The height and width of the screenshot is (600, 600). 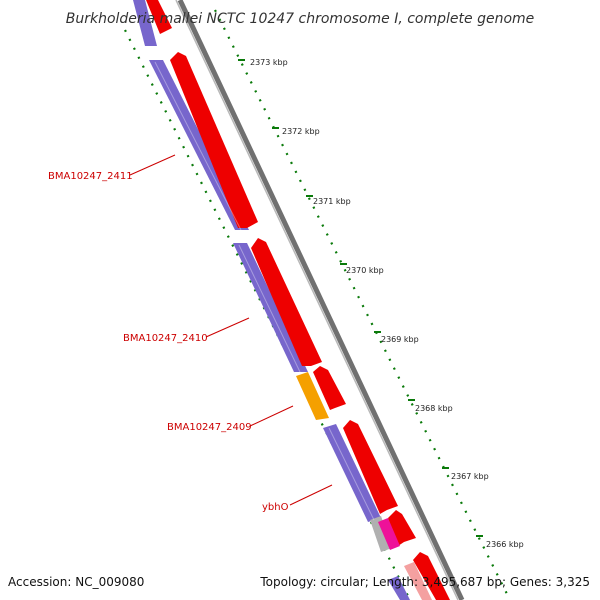 I want to click on kbp-label: 2371 kbp, so click(x=332, y=201).